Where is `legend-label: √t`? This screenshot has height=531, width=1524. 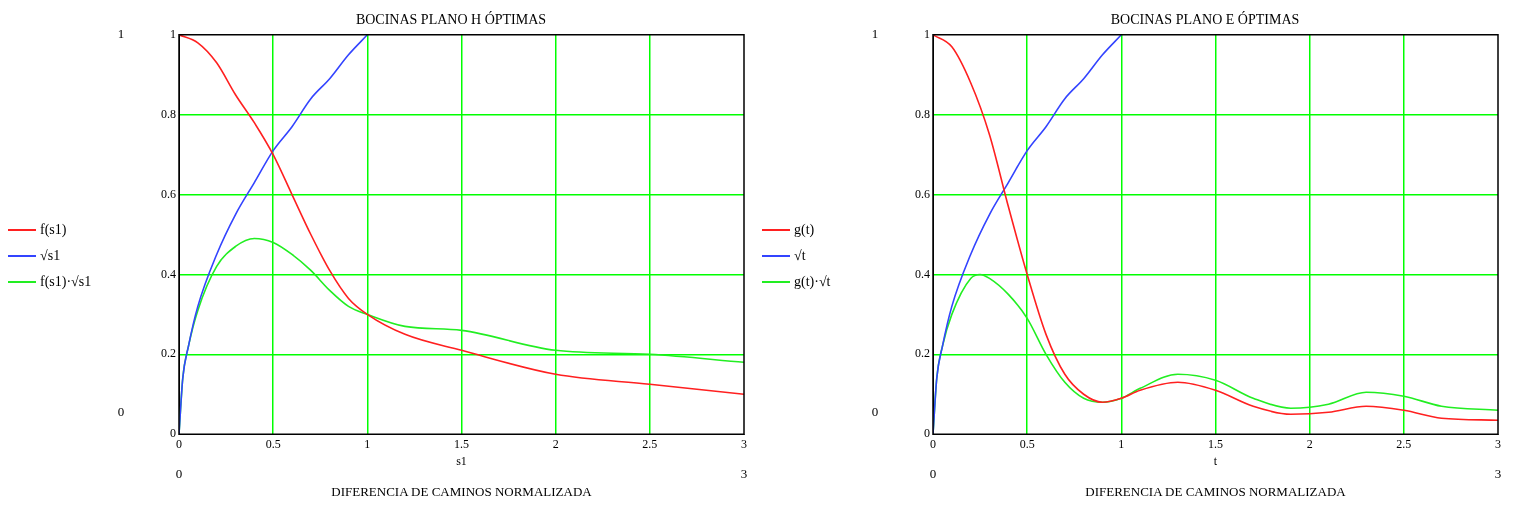
legend-label: √t is located at coordinates (800, 255).